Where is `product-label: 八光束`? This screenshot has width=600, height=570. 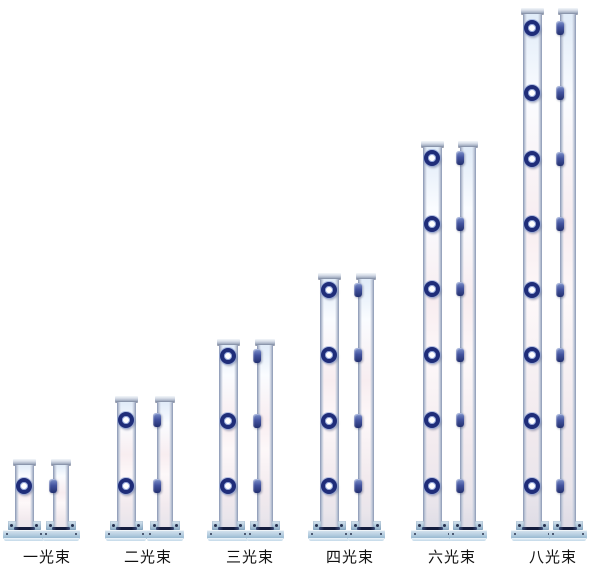
product-label: 八光束 is located at coordinates (552, 557).